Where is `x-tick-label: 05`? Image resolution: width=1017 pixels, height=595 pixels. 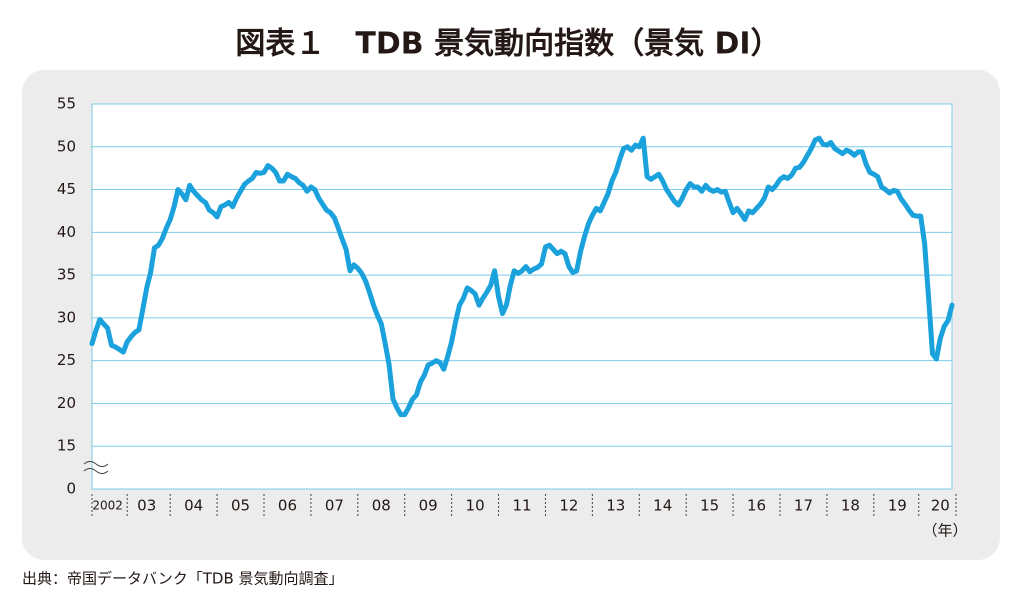
x-tick-label: 05 is located at coordinates (240, 506).